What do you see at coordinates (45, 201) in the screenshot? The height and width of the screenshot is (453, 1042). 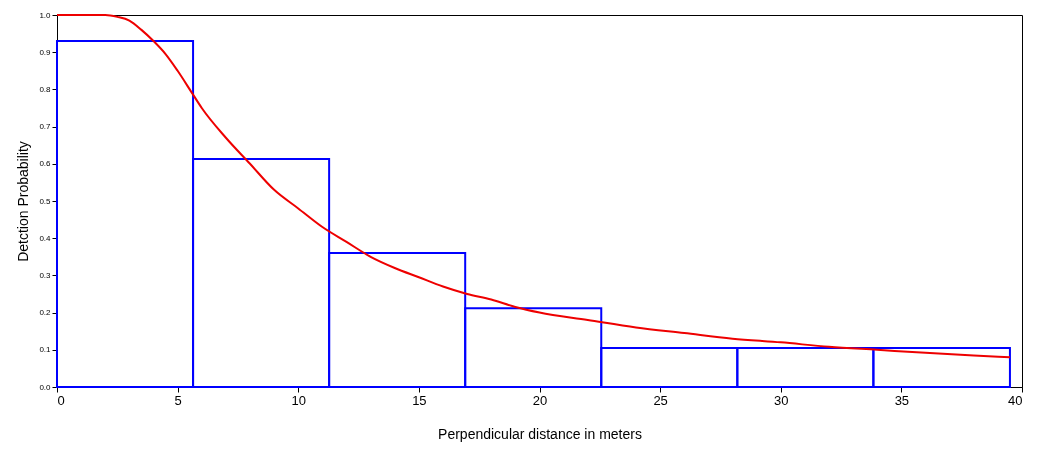 I see `y-tick-label: 0.5` at bounding box center [45, 201].